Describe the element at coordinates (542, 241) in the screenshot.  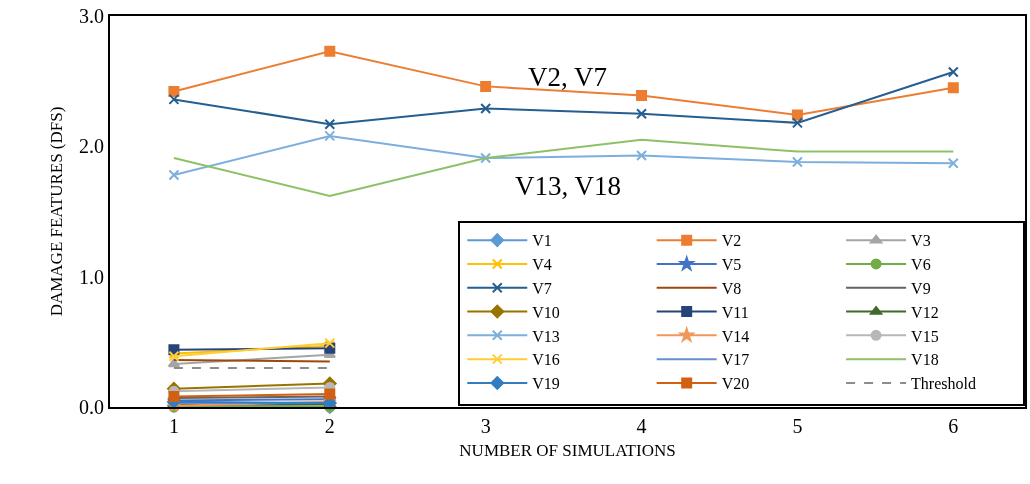
I see `legend-label: V1` at that location.